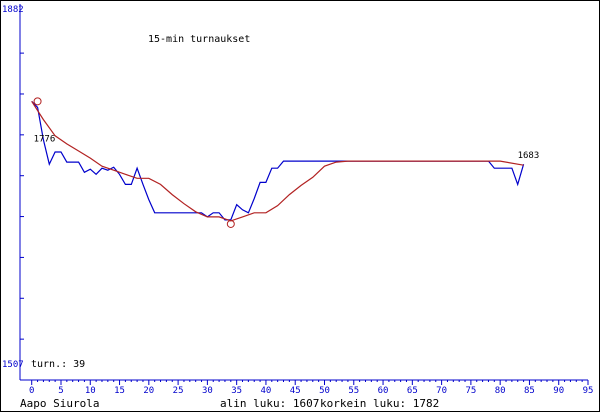 The image size is (600, 420). I want to click on x-tick-label: 70, so click(441, 391).